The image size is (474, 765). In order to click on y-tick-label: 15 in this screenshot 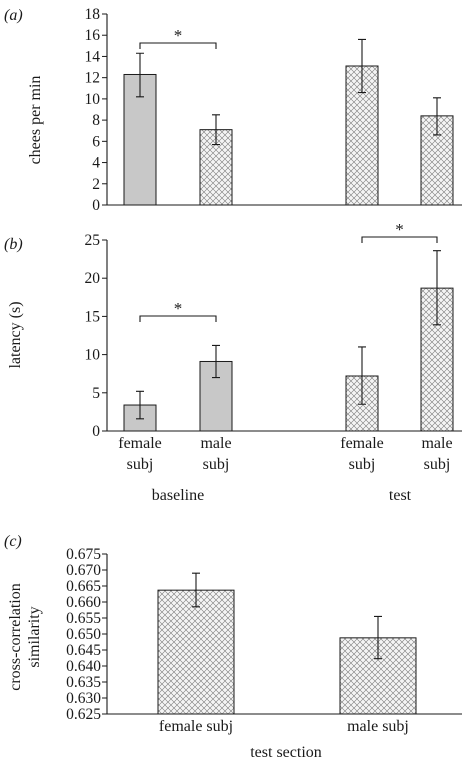, I will do `click(93, 316)`.